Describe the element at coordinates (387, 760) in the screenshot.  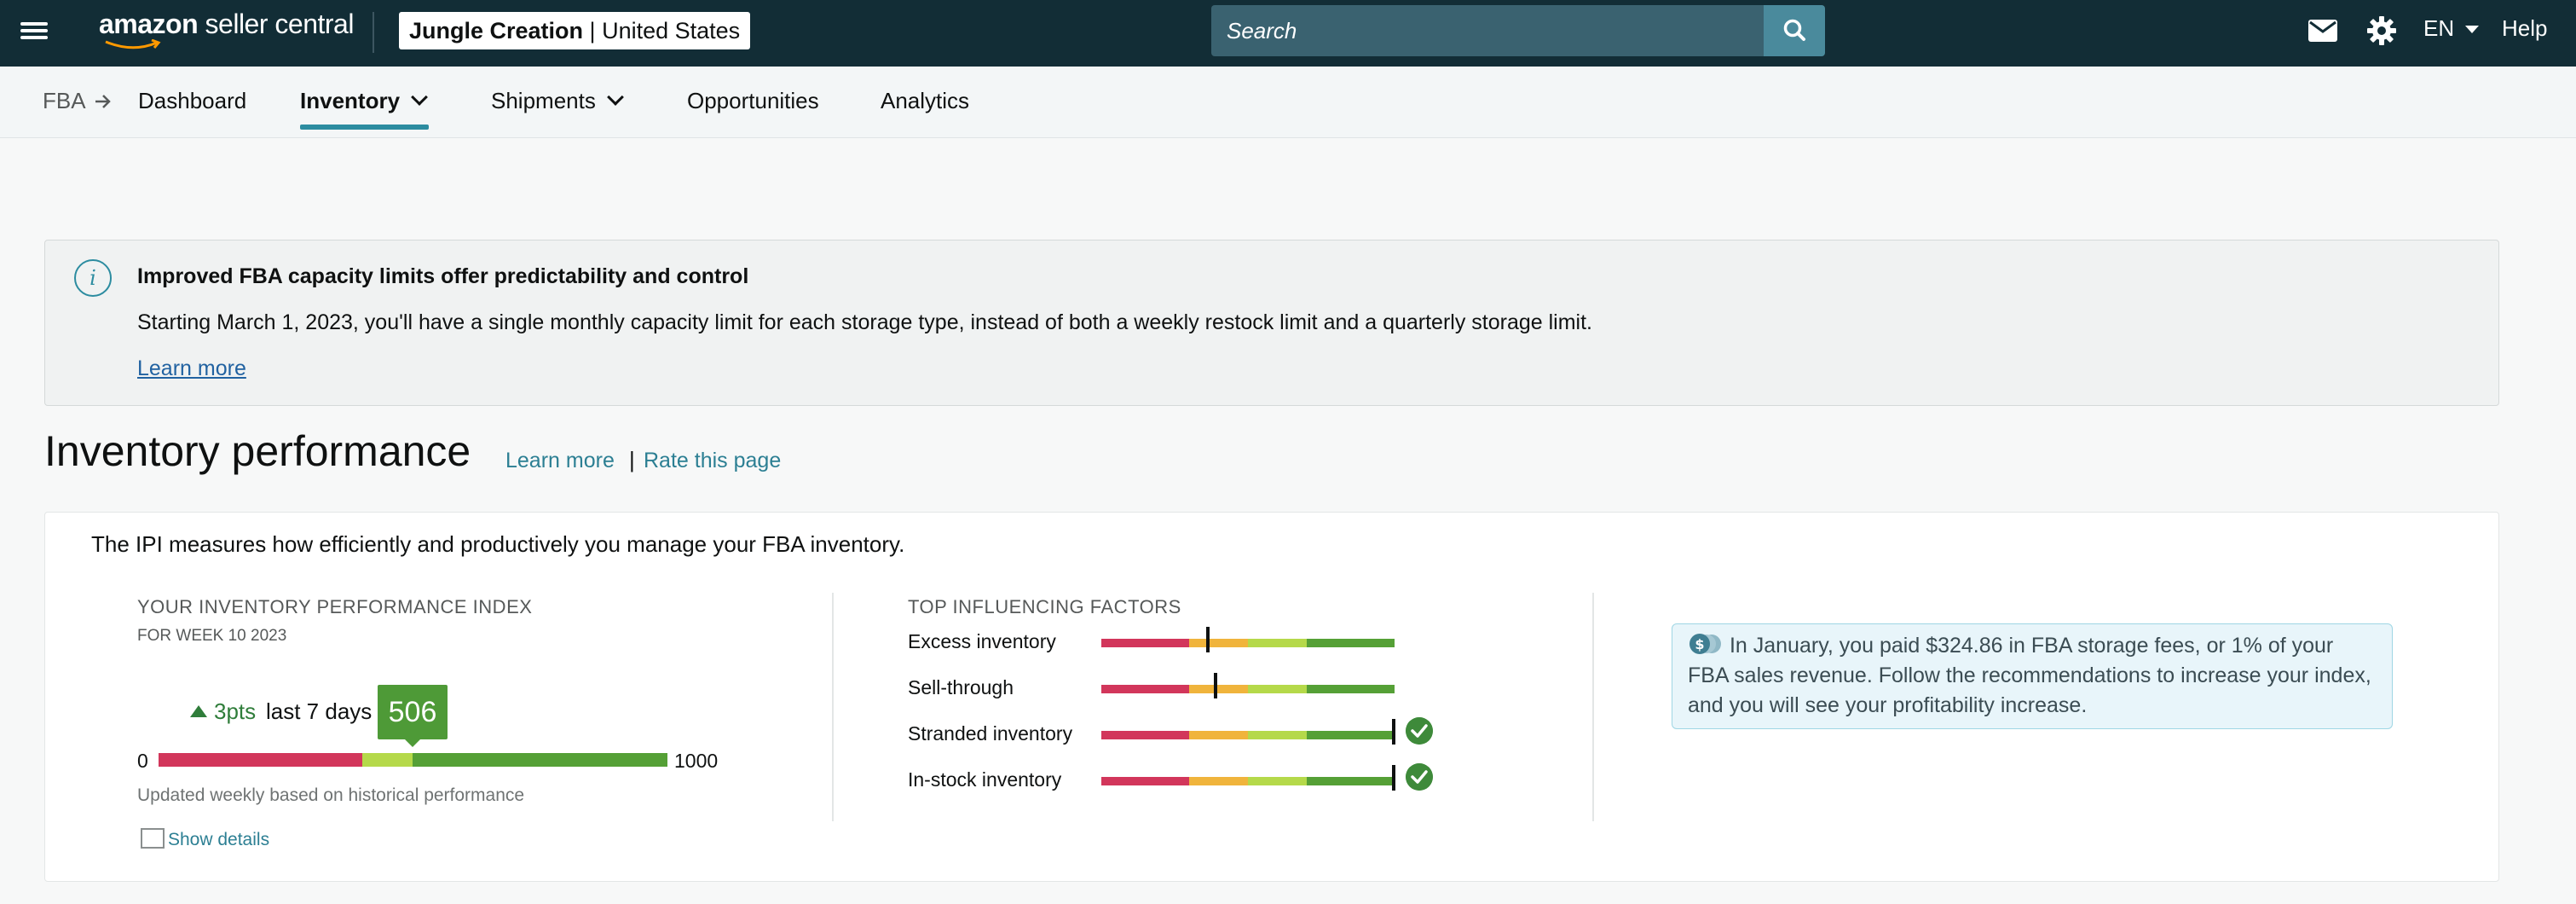
I see `gauge-yellowgreen-segment` at that location.